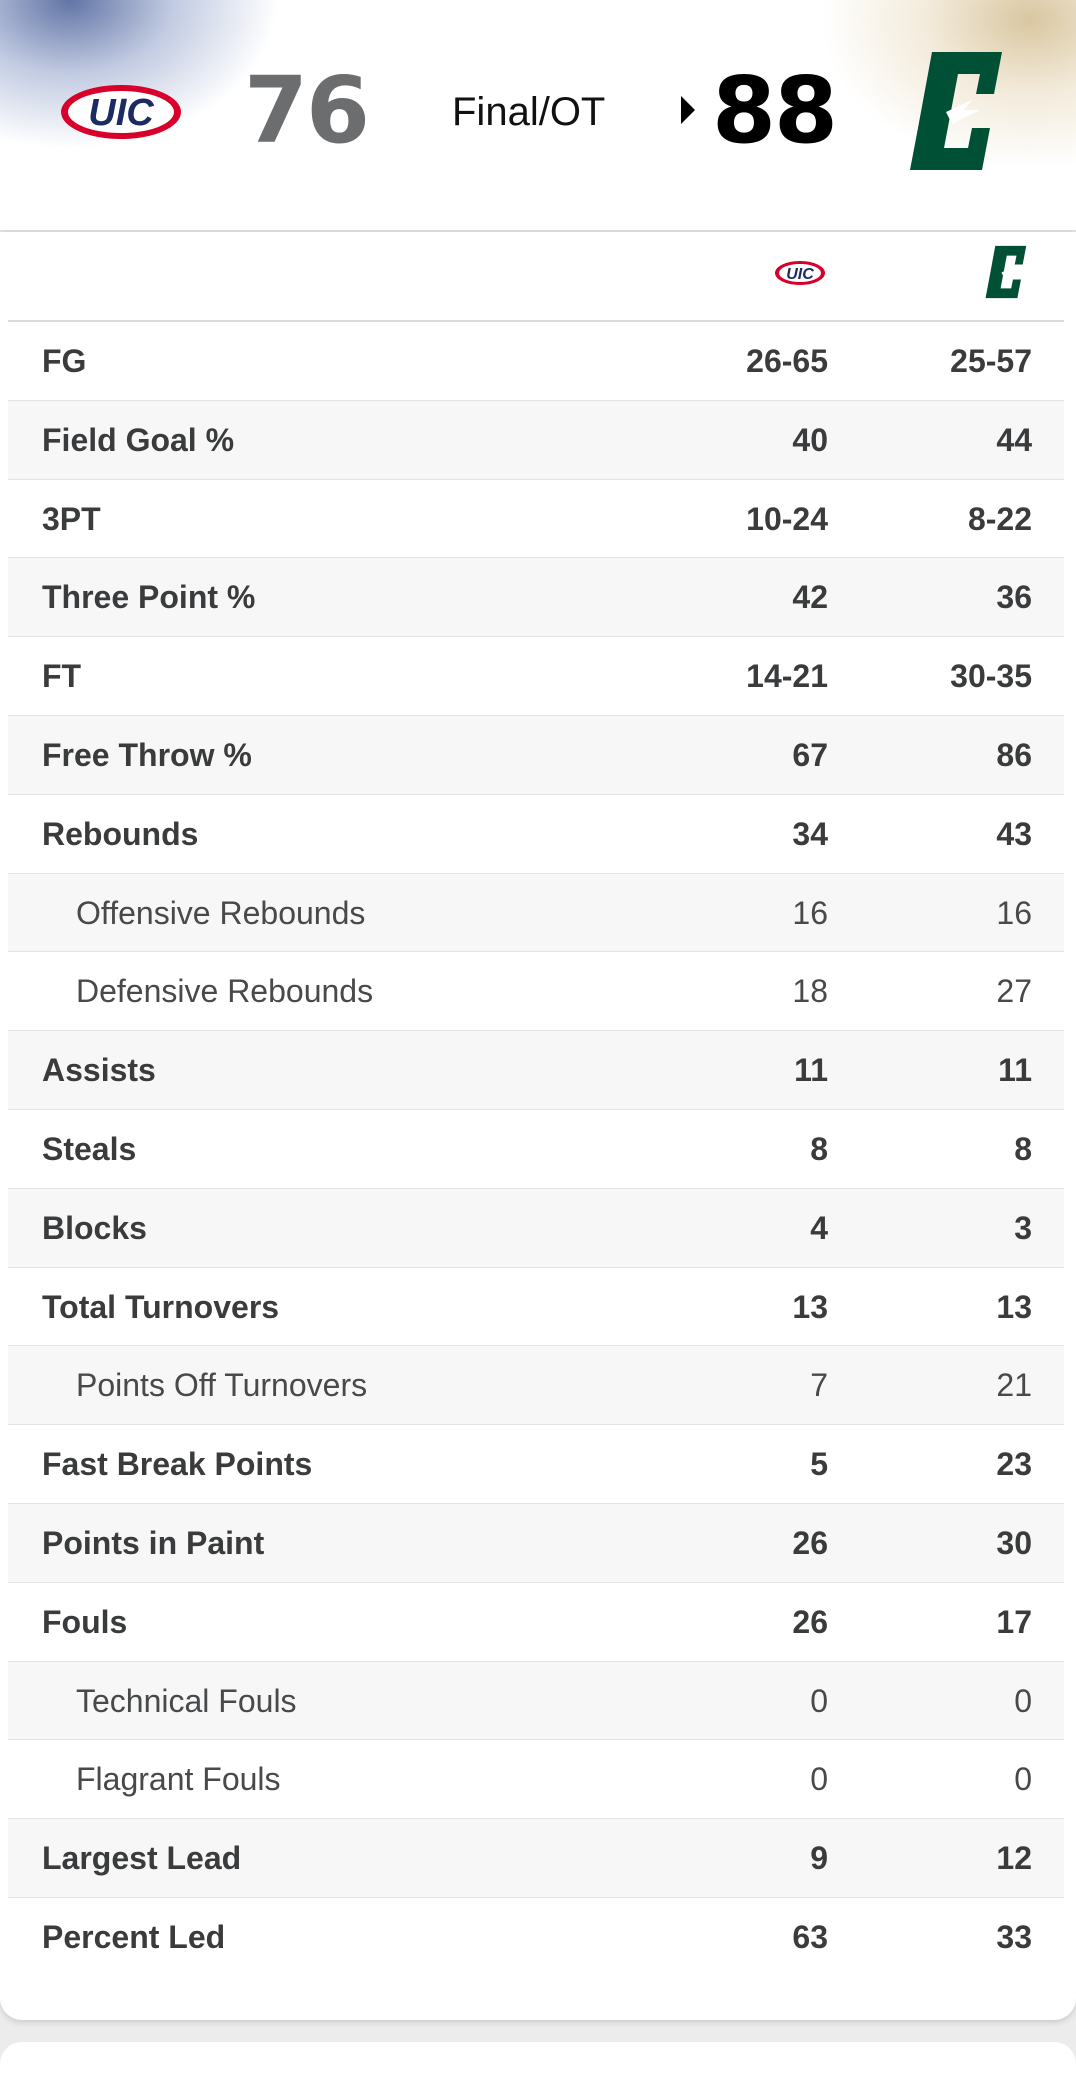 This screenshot has height=2082, width=1076. What do you see at coordinates (787, 676) in the screenshot?
I see `away-stat-value: 14-21` at bounding box center [787, 676].